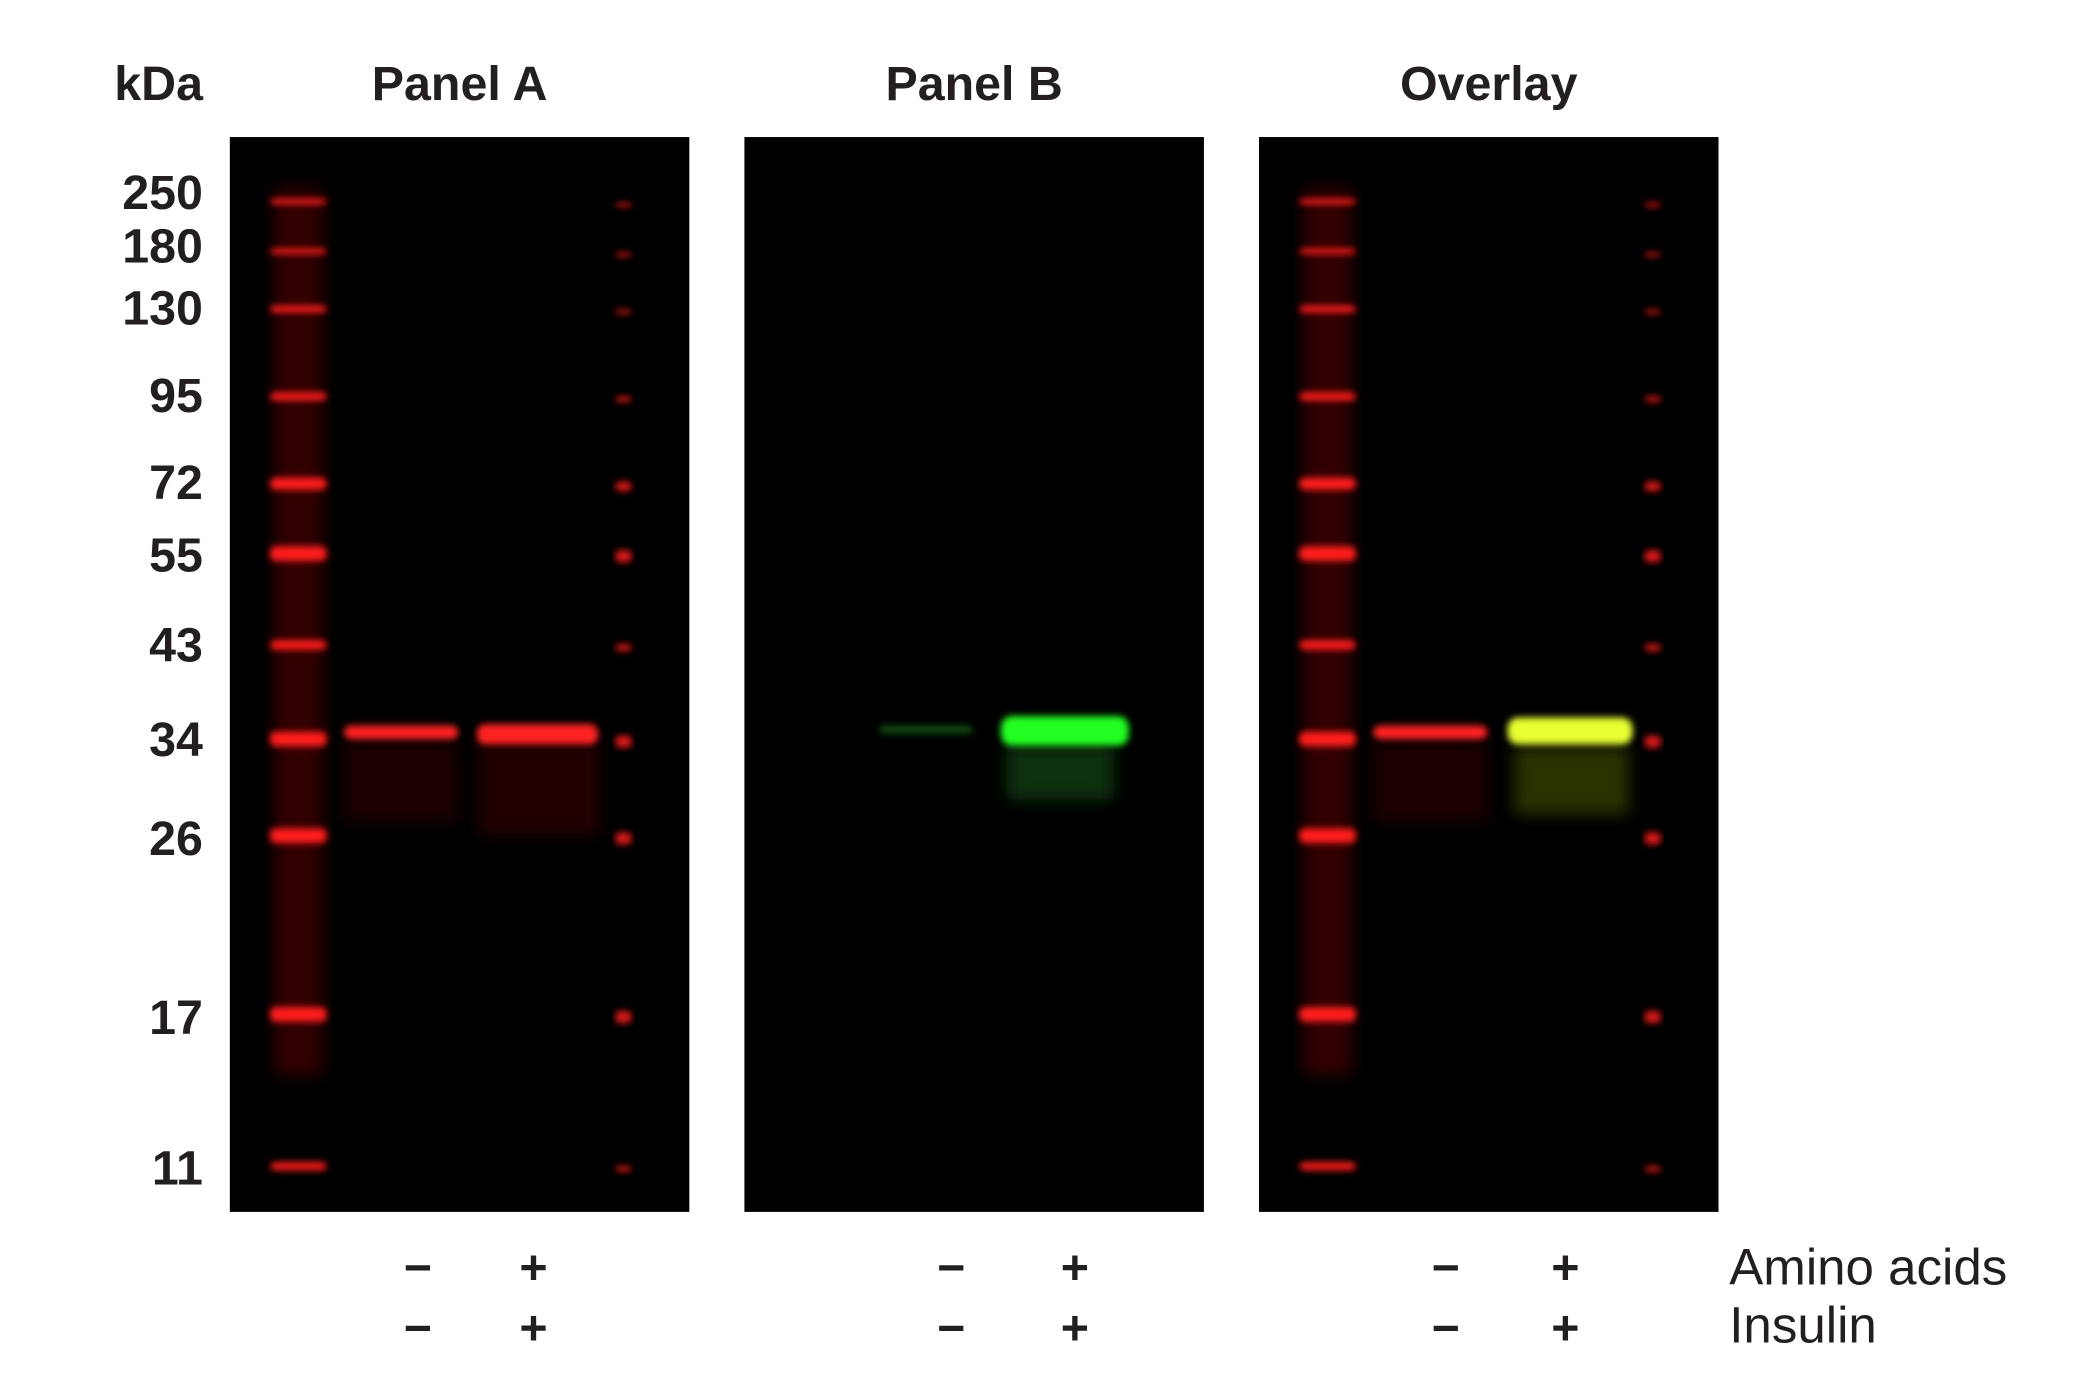 The image size is (2080, 1400). I want to click on marker-label: 17, so click(176, 1018).